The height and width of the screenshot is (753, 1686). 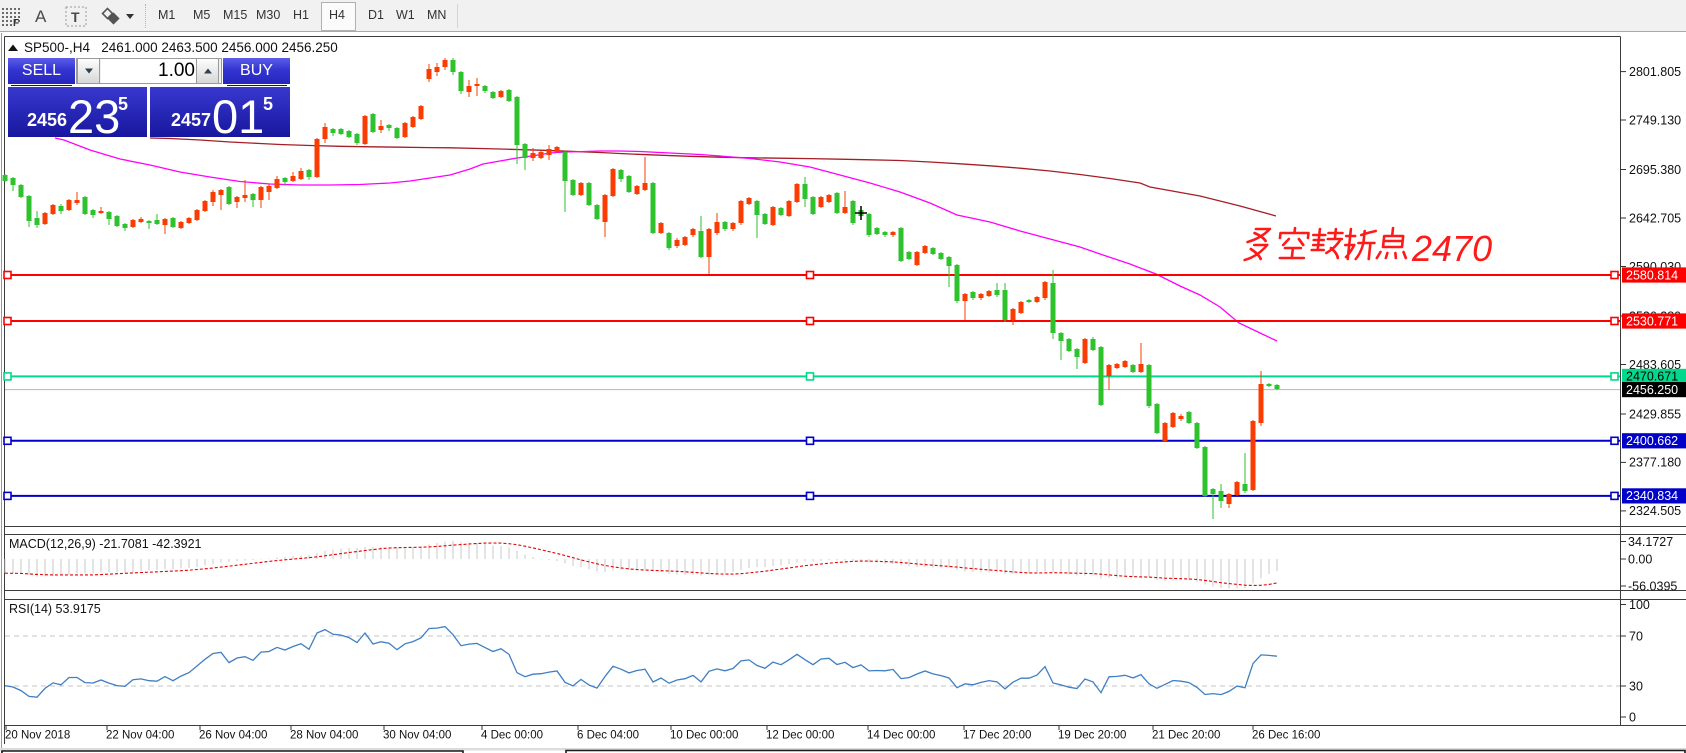 What do you see at coordinates (1655, 365) in the screenshot?
I see `svg-text: 2483.605` at bounding box center [1655, 365].